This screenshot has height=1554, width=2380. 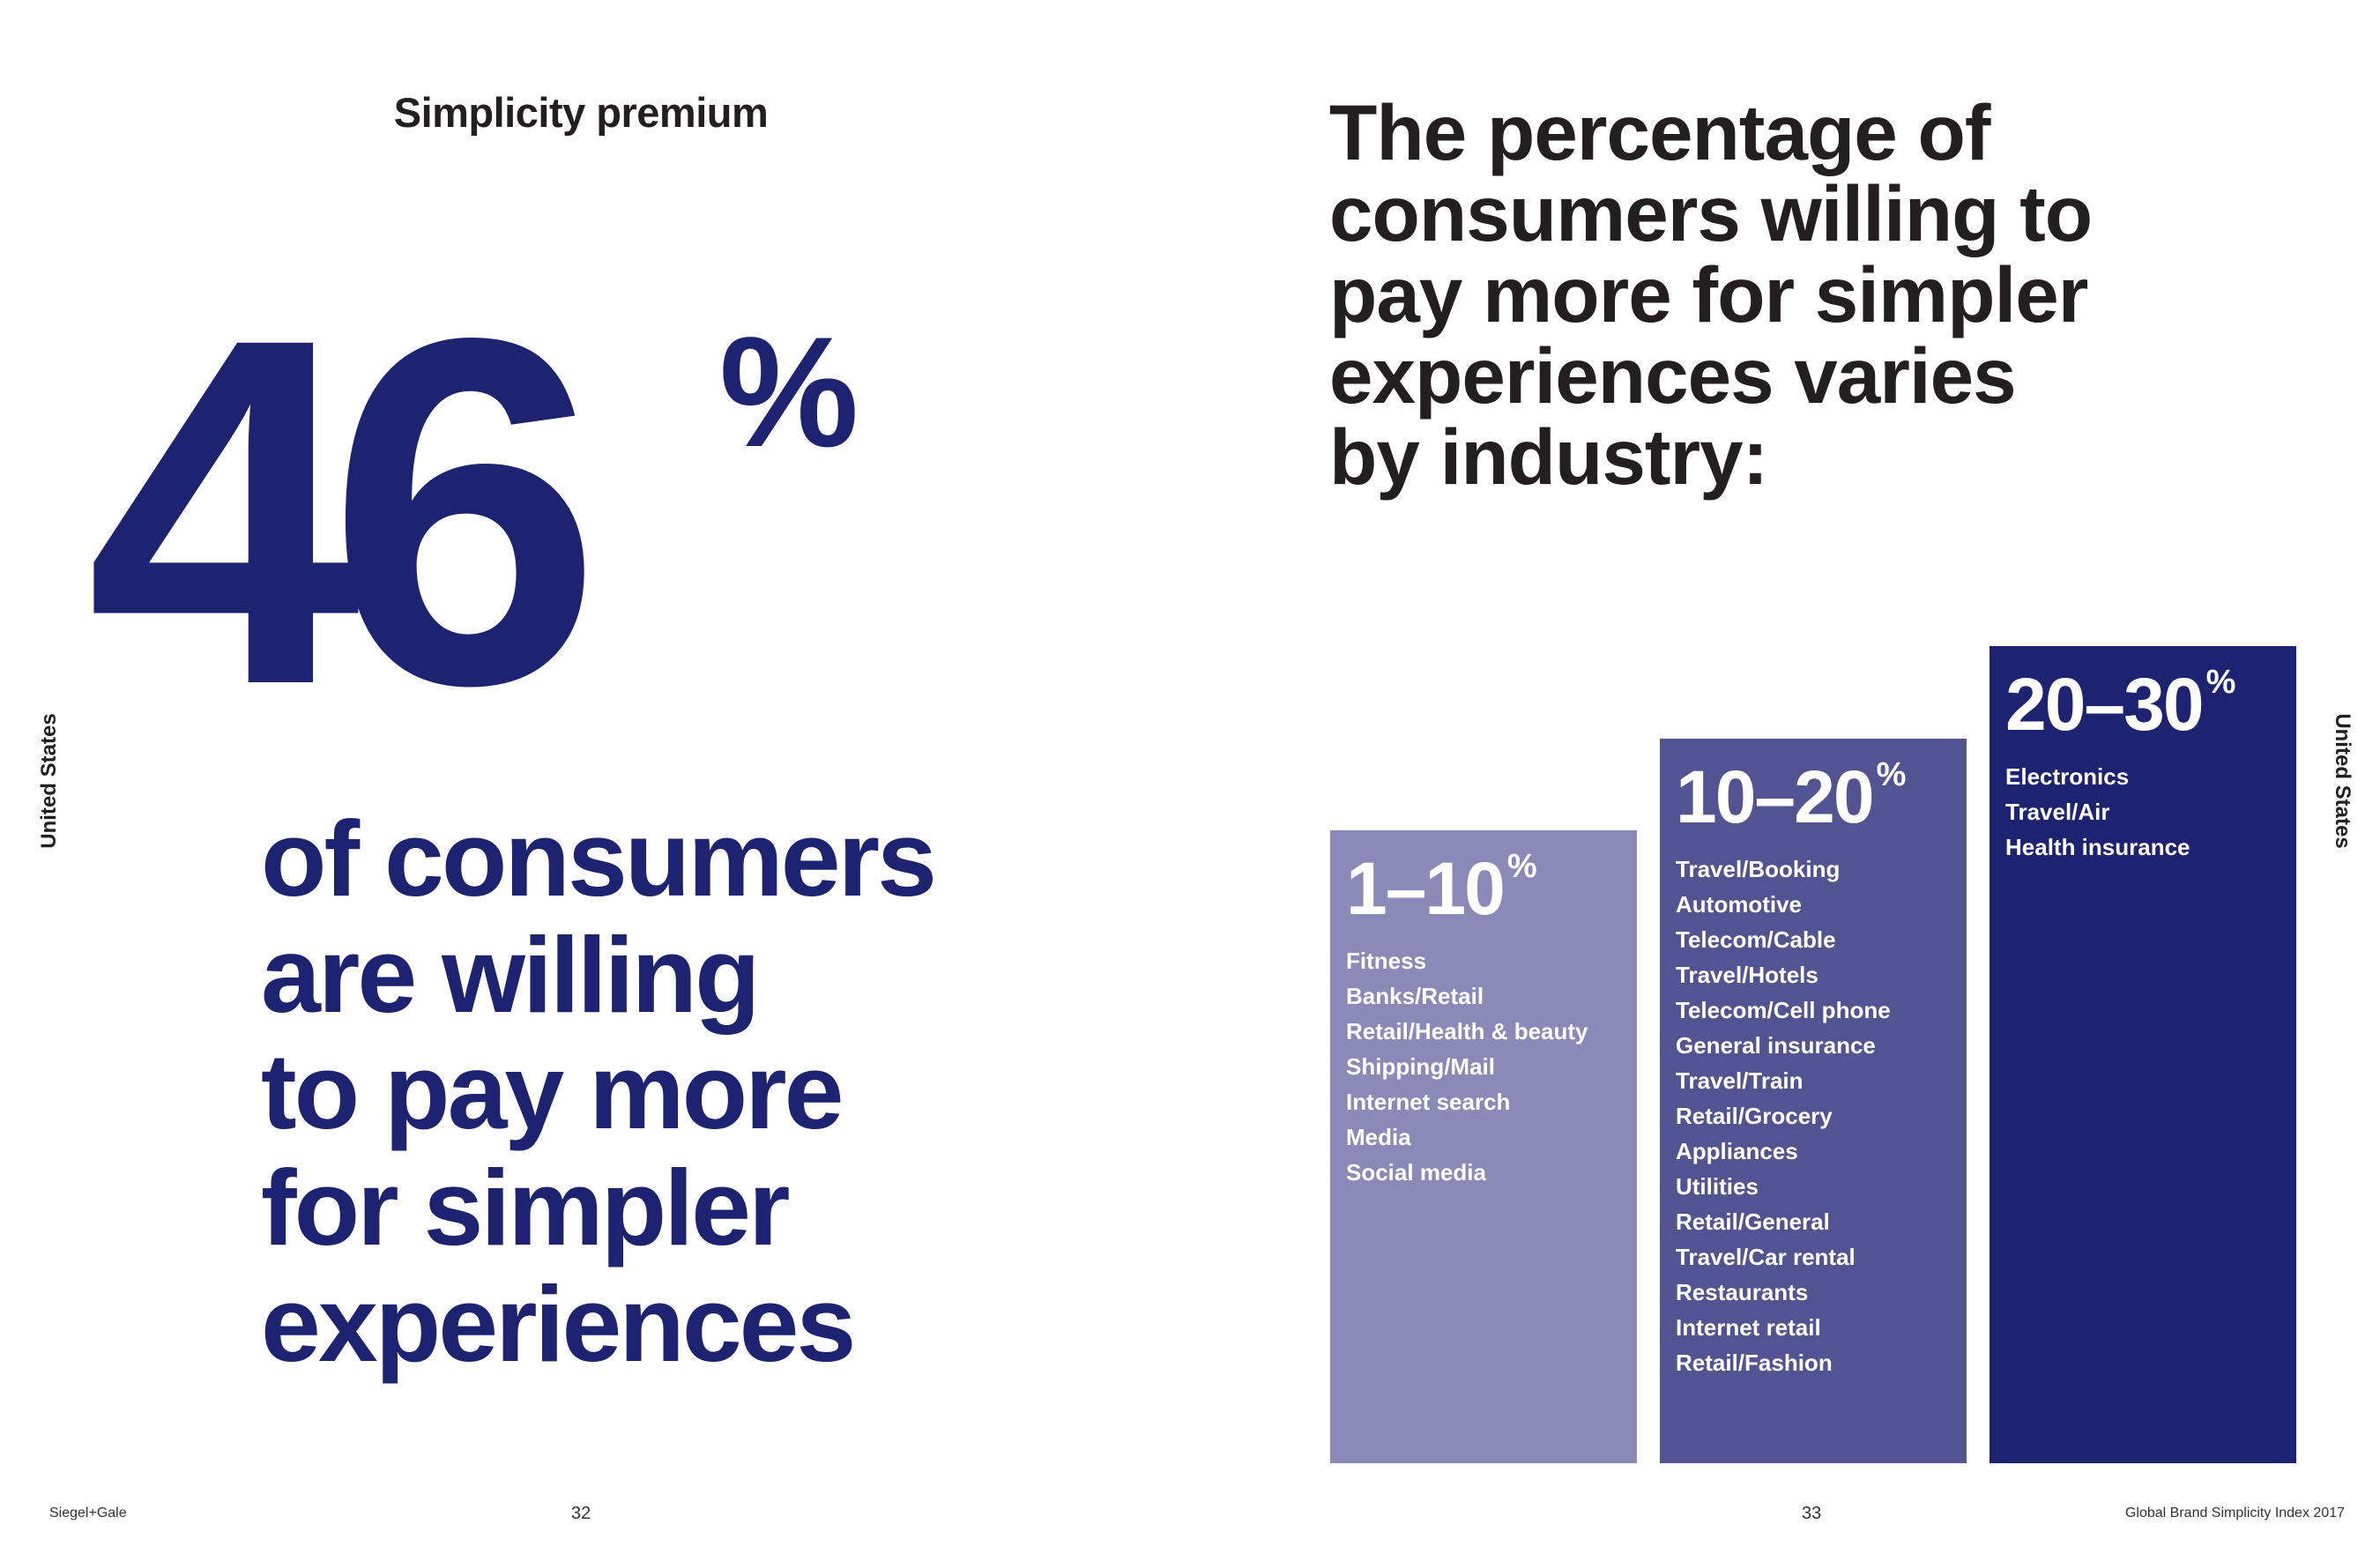 I want to click on industry-item: Telecom/Cable, so click(x=1756, y=940).